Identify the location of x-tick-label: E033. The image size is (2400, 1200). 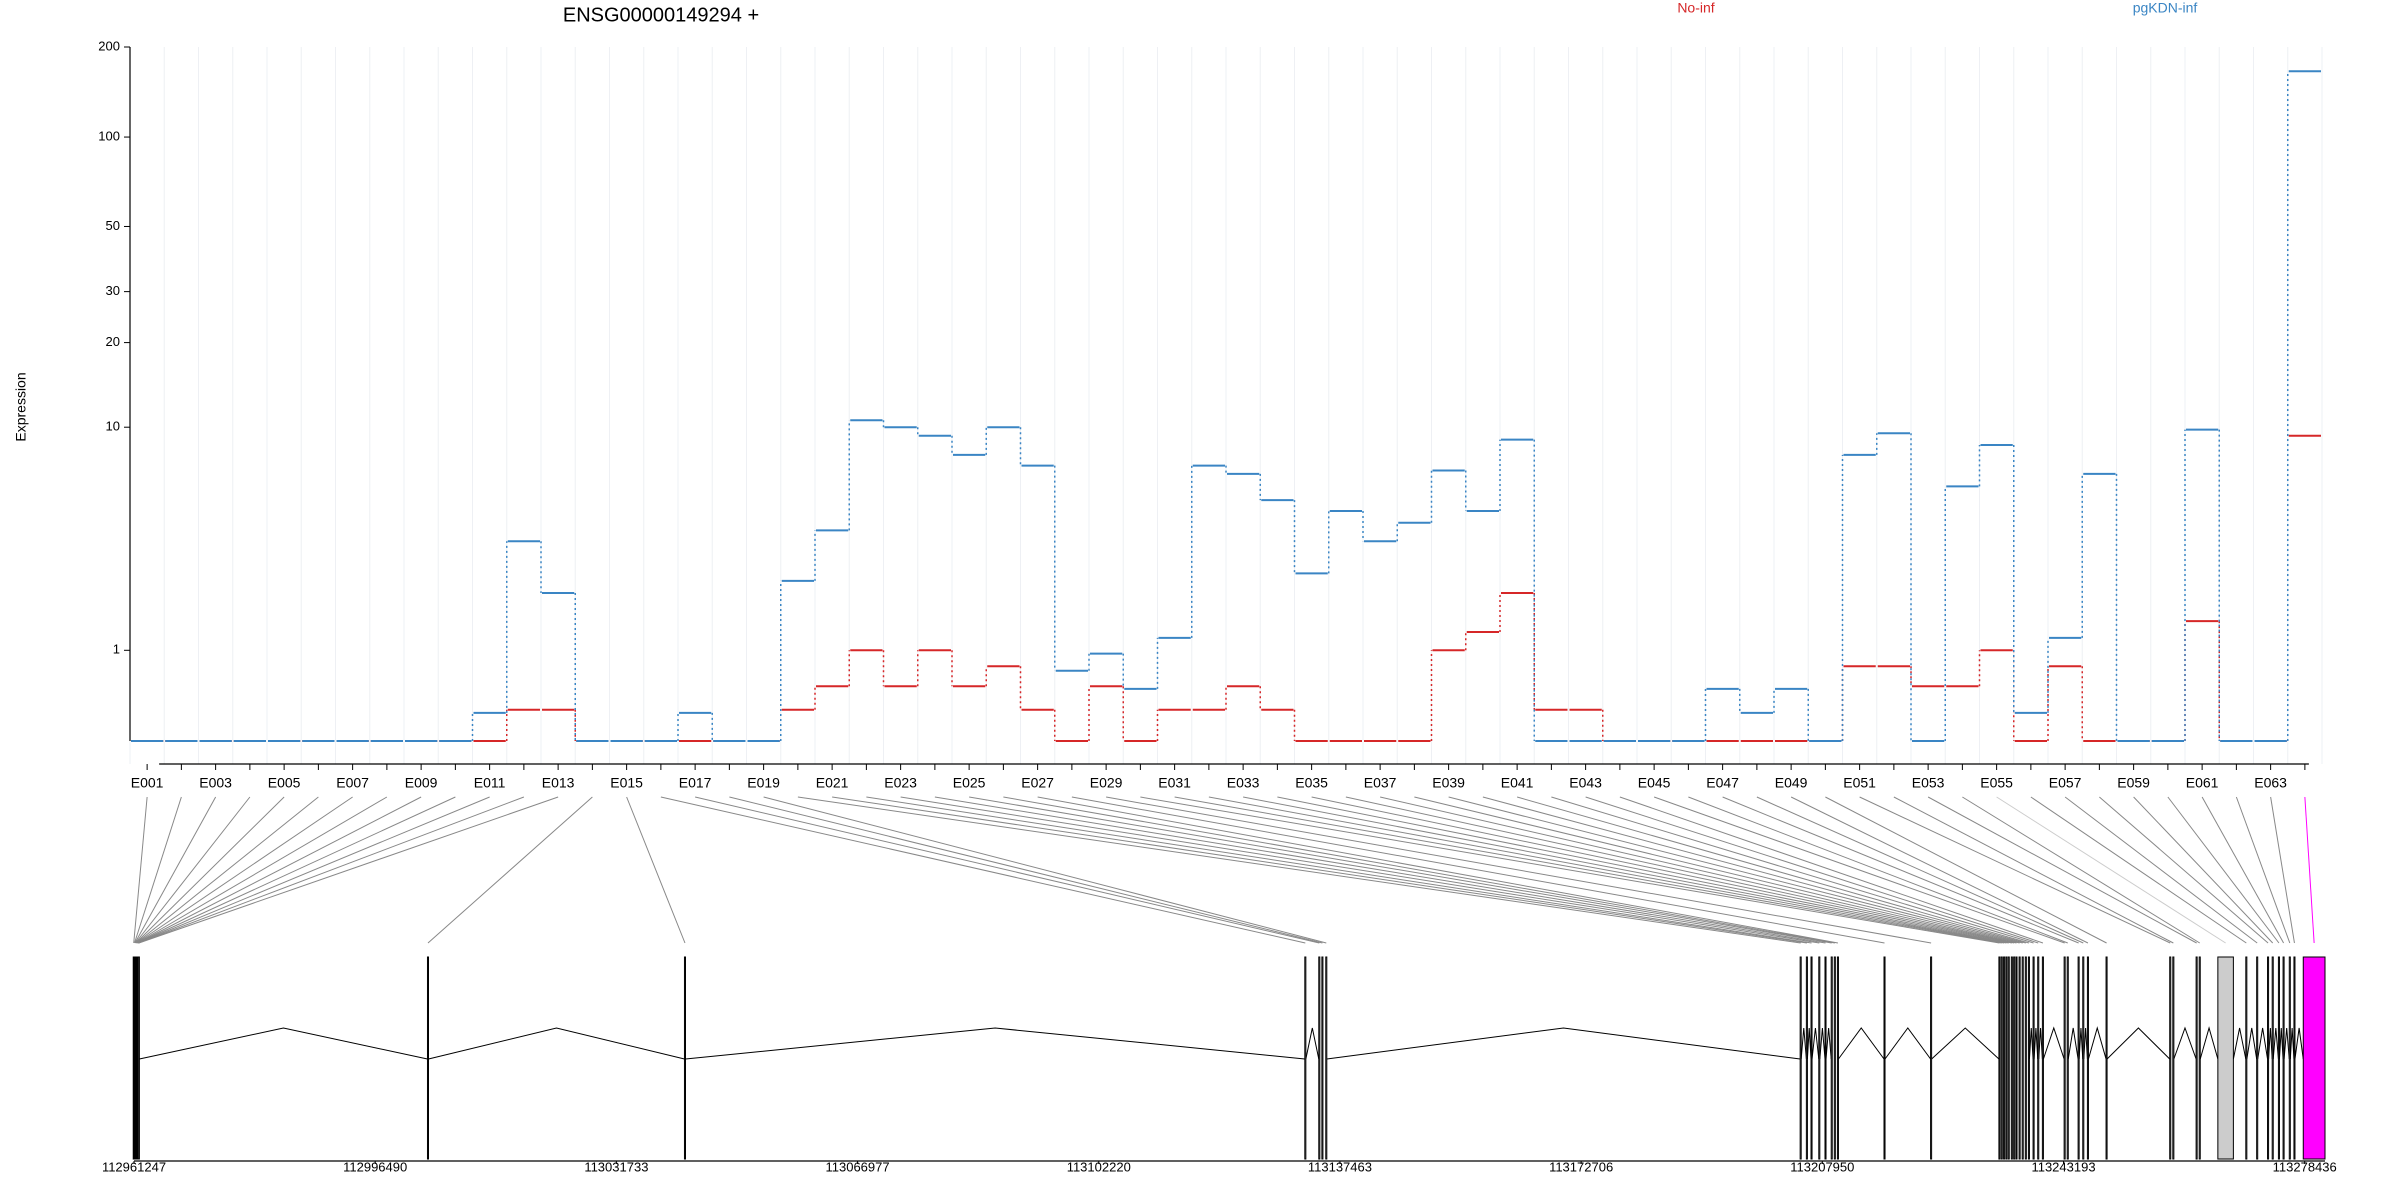
(1243, 783).